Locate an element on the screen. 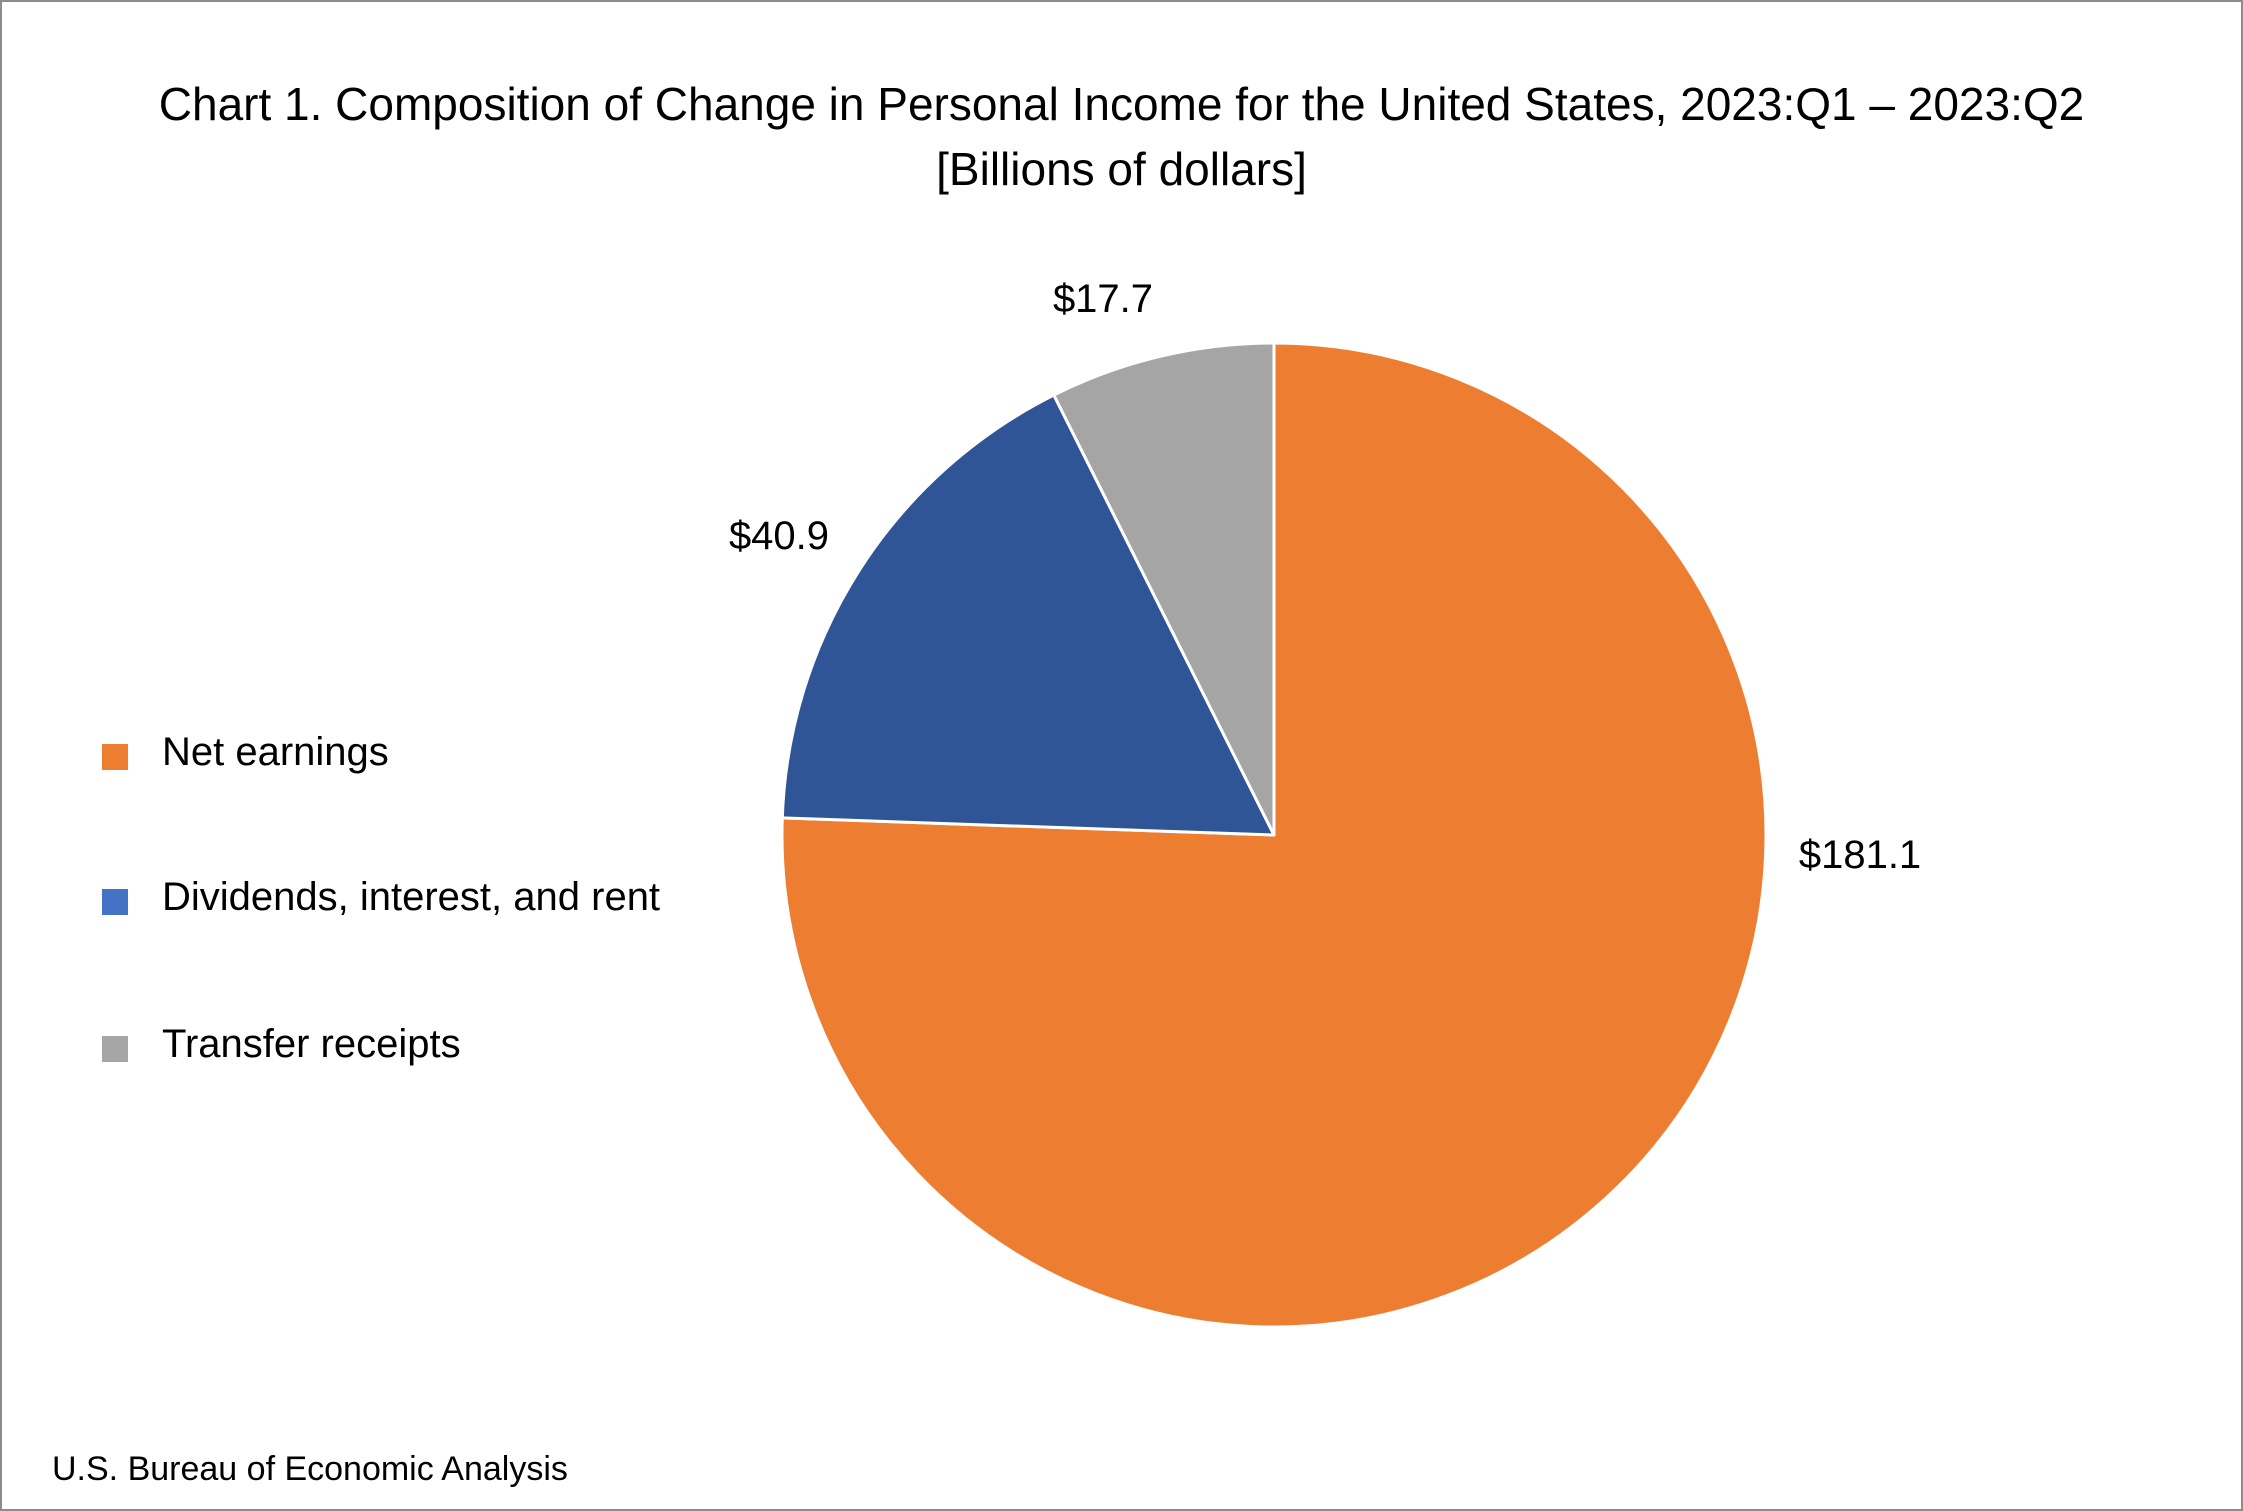 The width and height of the screenshot is (2243, 1511). data-label: $17.7 is located at coordinates (1103, 299).